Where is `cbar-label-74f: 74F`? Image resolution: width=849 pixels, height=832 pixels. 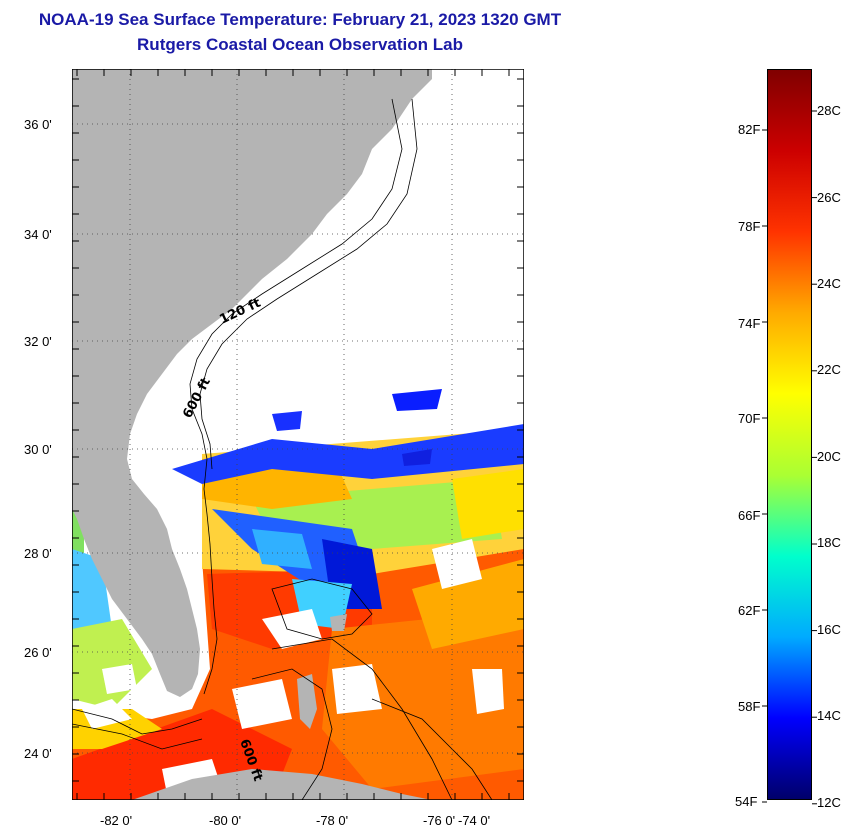 cbar-label-74f: 74F is located at coordinates (749, 323).